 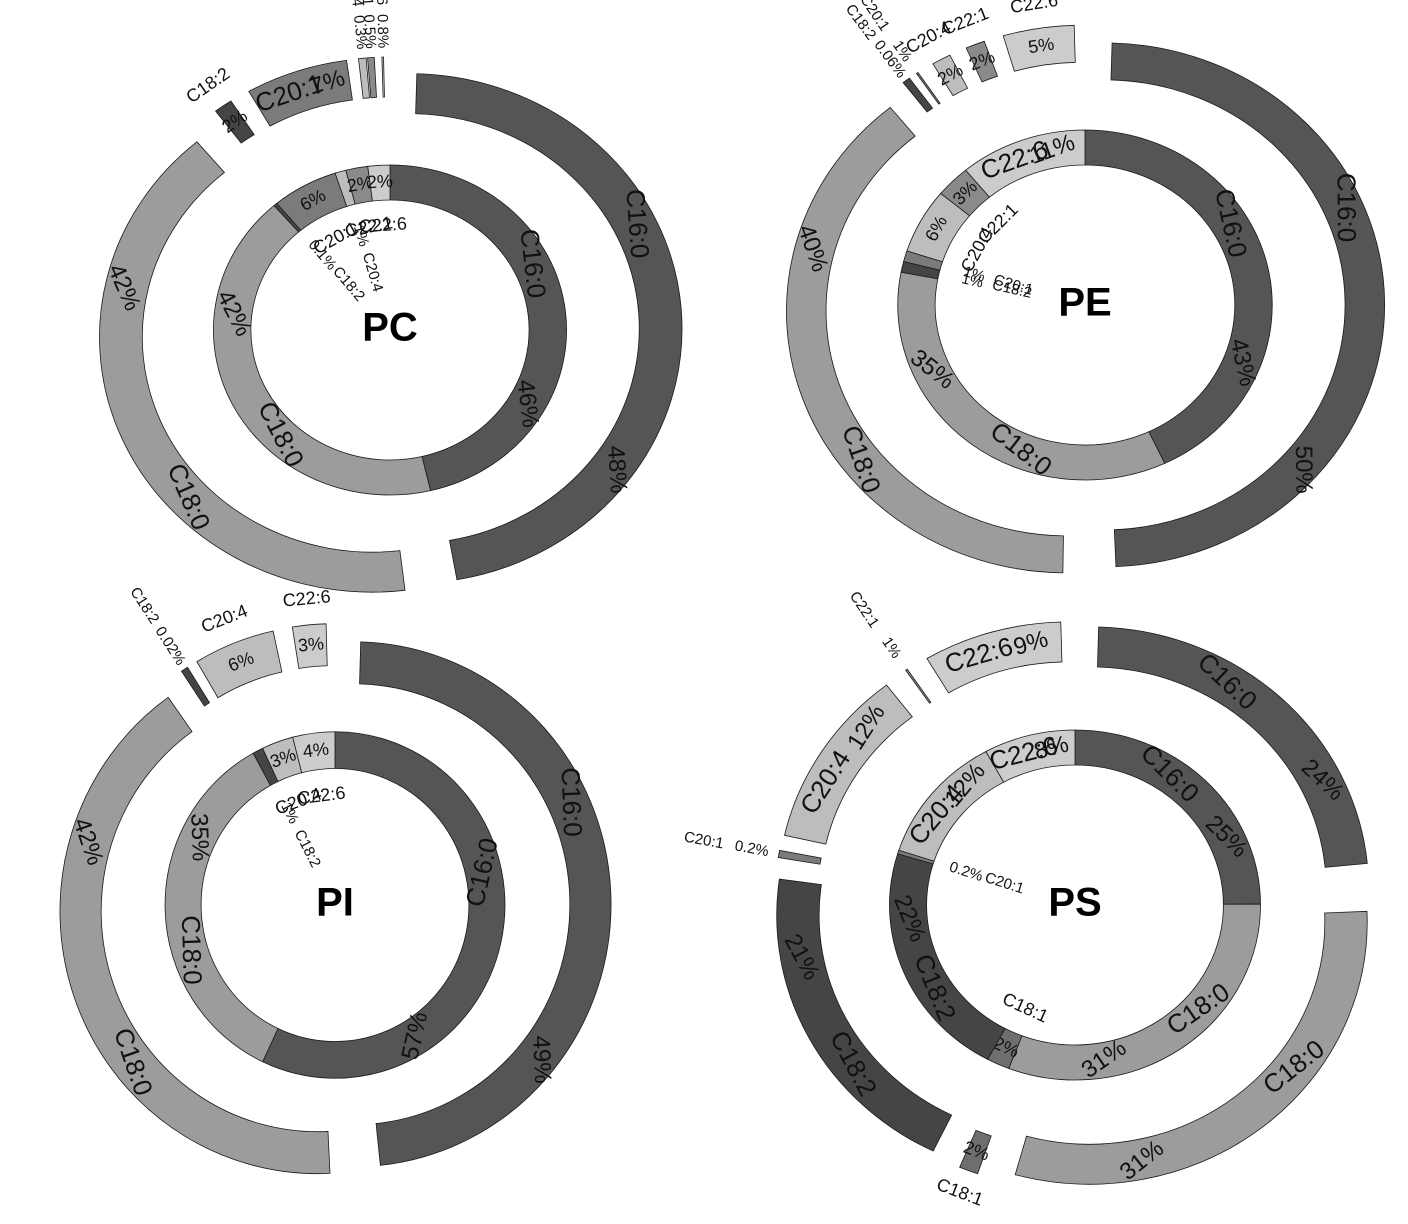 I want to click on pc-inner-name-c18-2: C18:2, so click(x=348, y=283).